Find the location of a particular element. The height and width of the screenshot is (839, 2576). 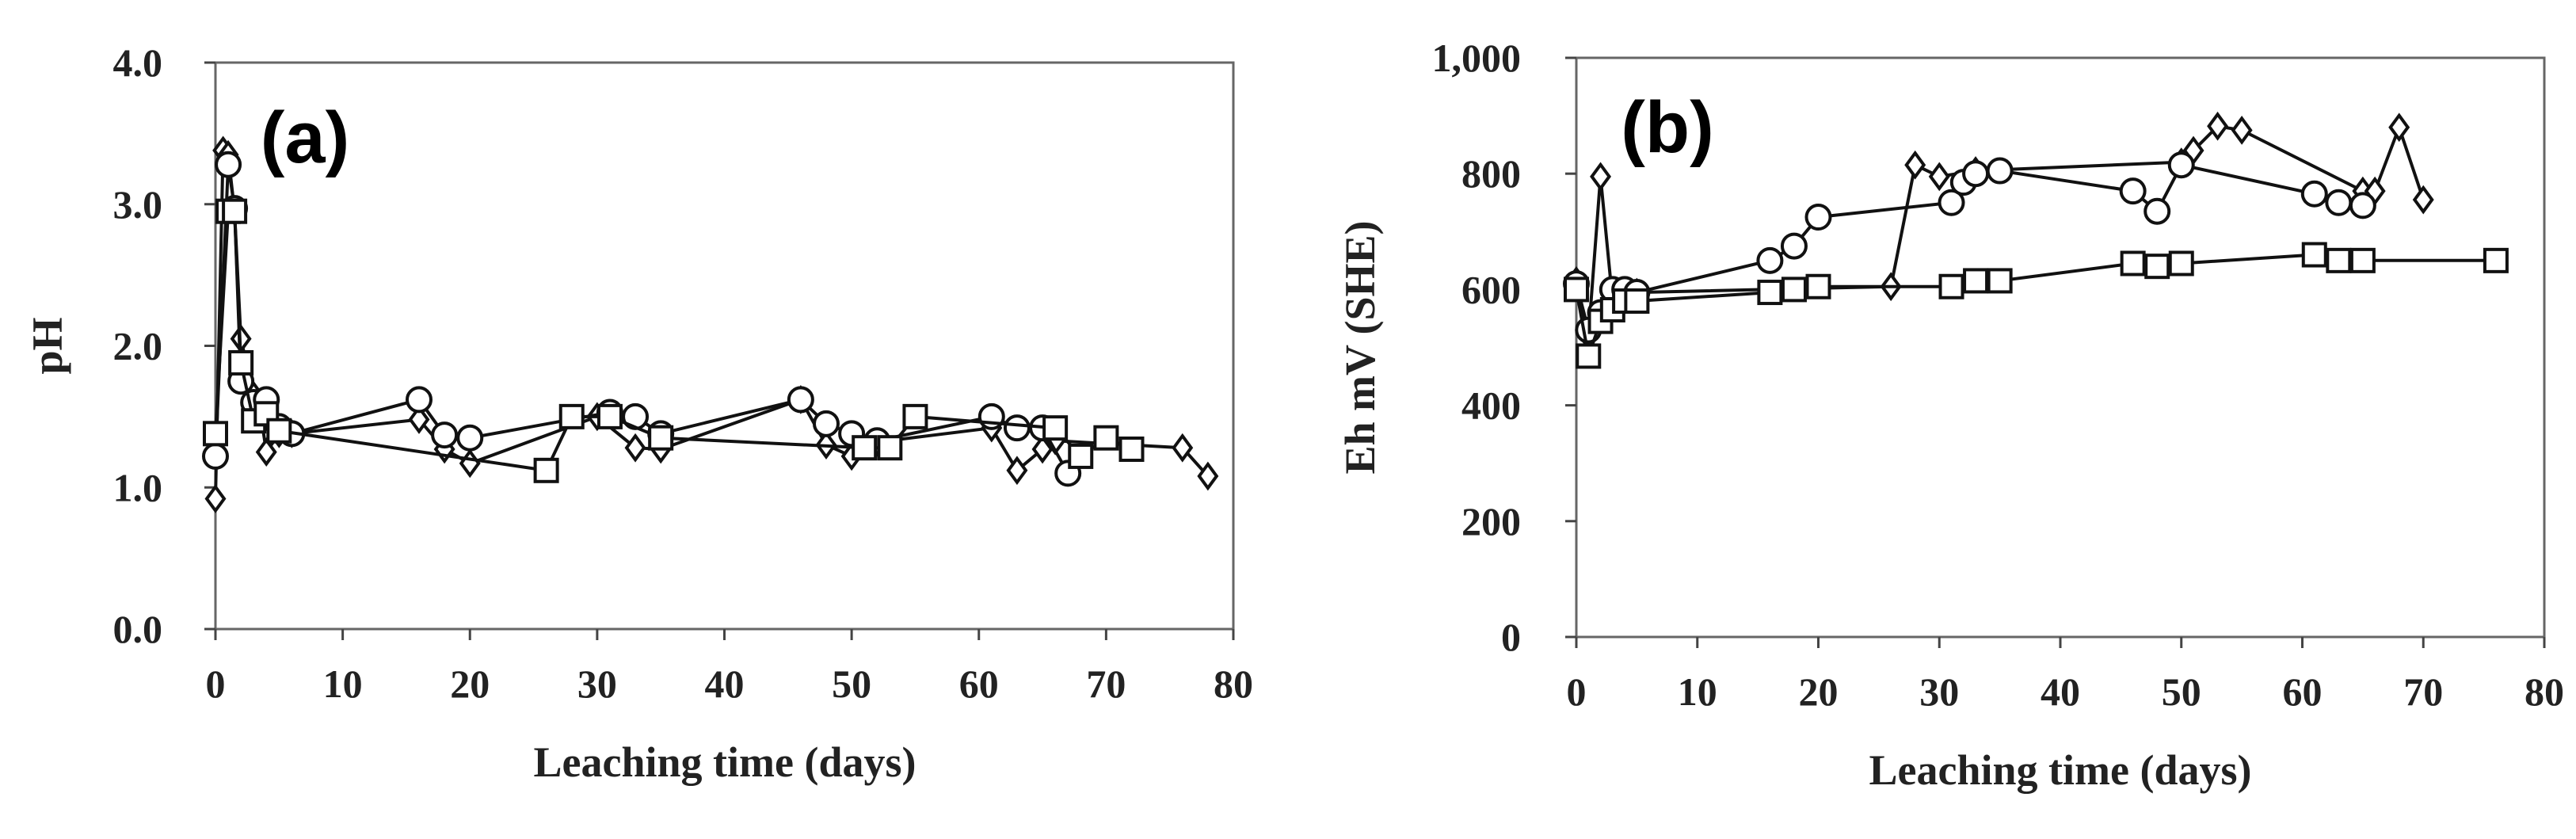

y-tick-label: 0 is located at coordinates (1511, 637).